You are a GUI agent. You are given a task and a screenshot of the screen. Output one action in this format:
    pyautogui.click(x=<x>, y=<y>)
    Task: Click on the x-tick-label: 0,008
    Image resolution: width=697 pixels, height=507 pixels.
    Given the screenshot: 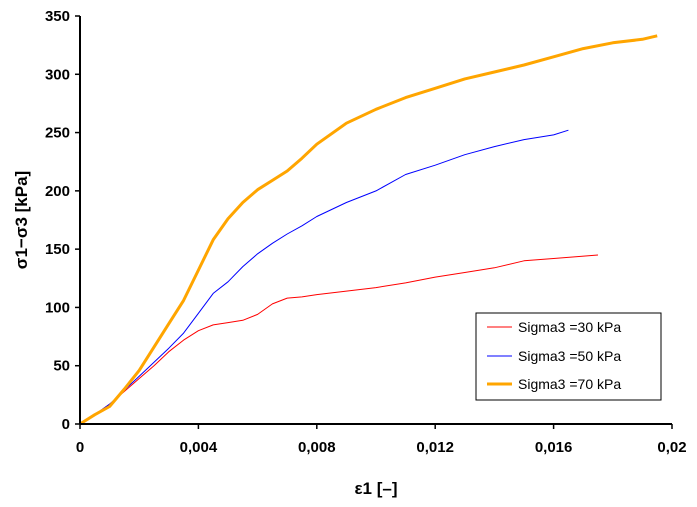 What is the action you would take?
    pyautogui.click(x=317, y=447)
    